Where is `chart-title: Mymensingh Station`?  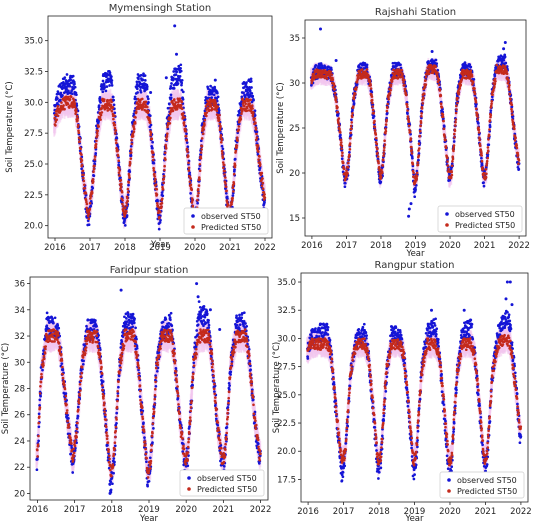 chart-title: Mymensingh Station is located at coordinates (160, 8).